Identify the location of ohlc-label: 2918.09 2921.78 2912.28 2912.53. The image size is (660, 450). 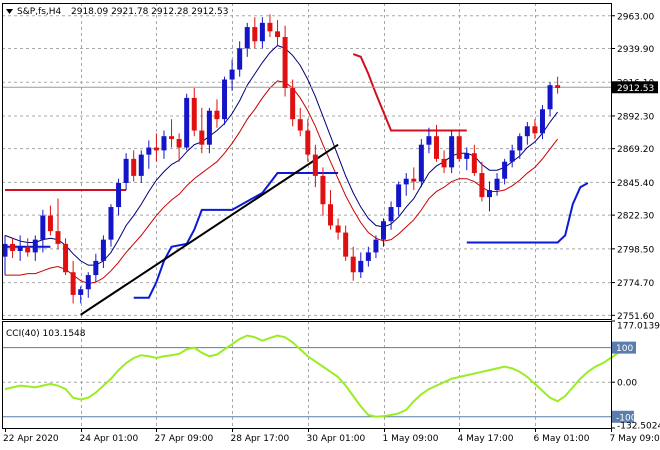
(149, 12).